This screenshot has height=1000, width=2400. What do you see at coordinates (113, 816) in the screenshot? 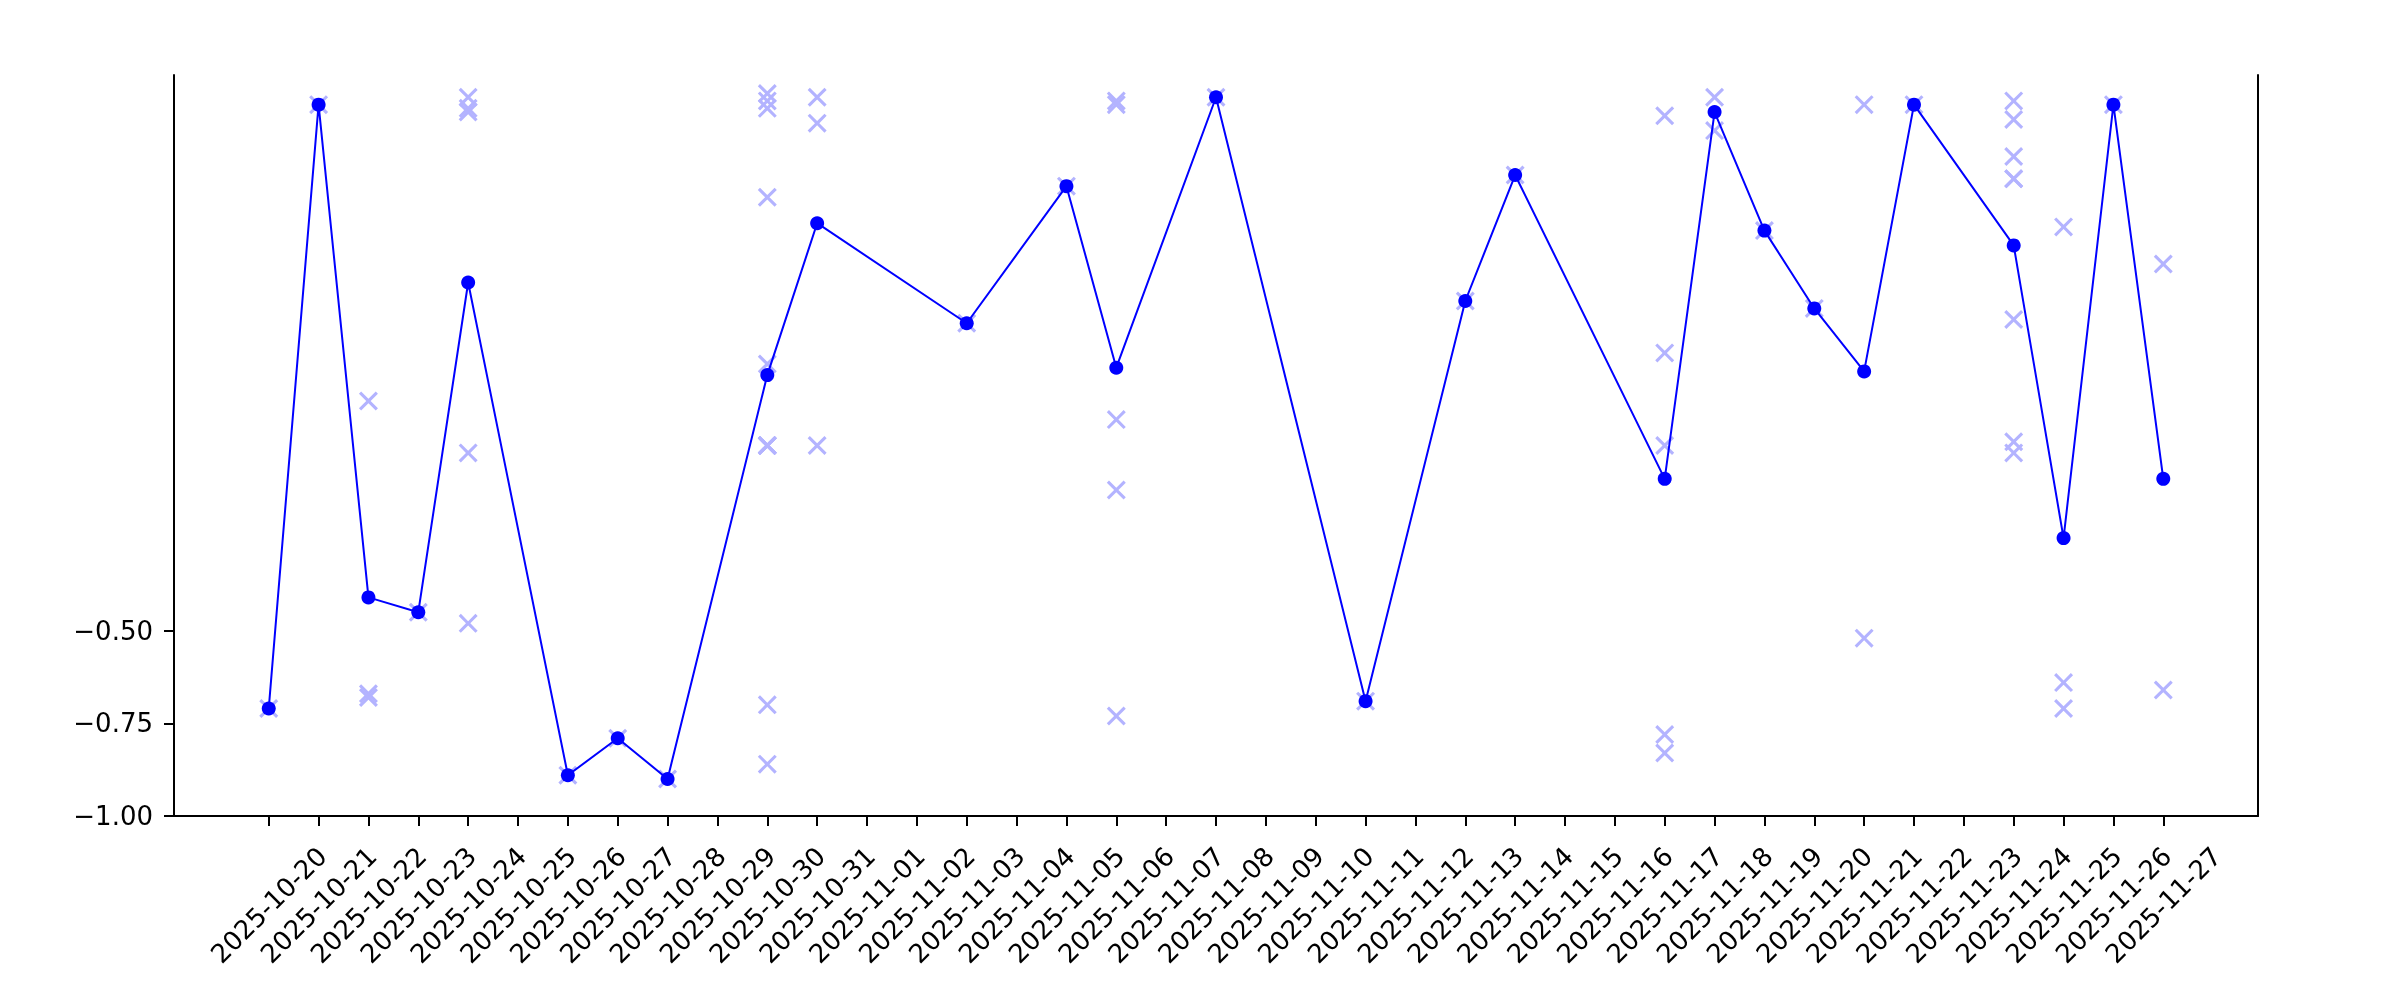
I see `y-tick-label: −1.00` at bounding box center [113, 816].